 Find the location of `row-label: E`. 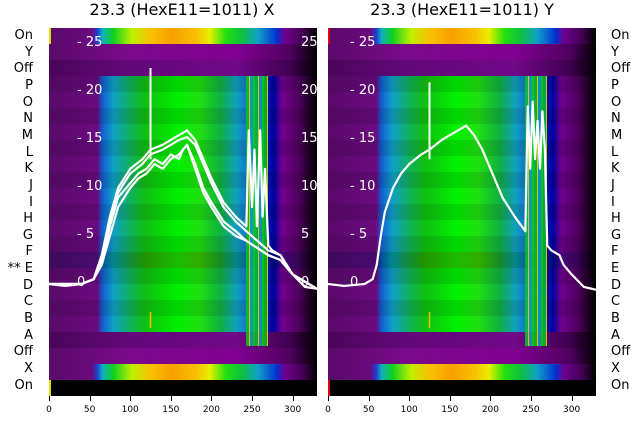

row-label: E is located at coordinates (615, 269).